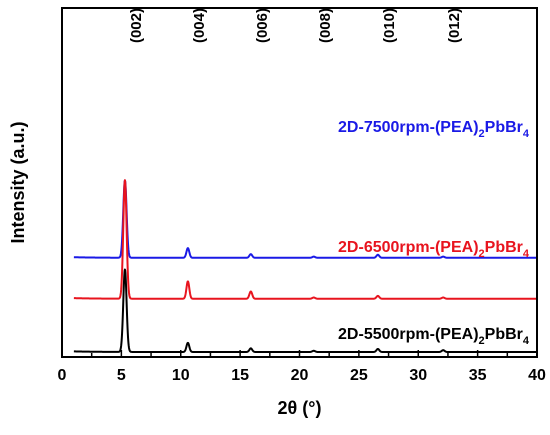 This screenshot has width=550, height=435. I want to click on y-axis-title: Intensity (a.u.), so click(18, 182).